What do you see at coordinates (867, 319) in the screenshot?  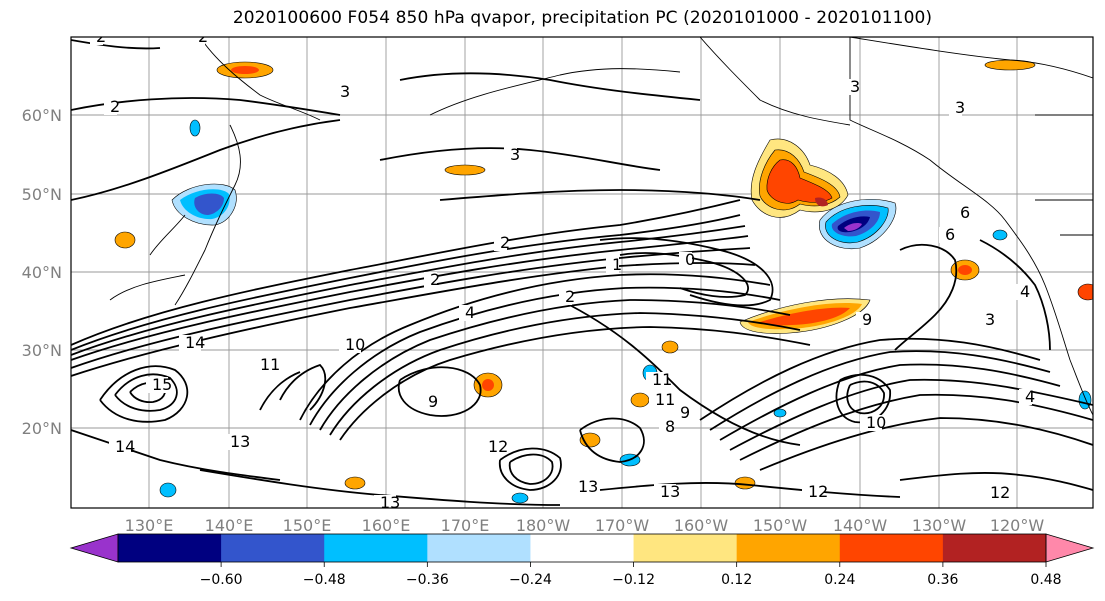 I see `contour-label: 9` at bounding box center [867, 319].